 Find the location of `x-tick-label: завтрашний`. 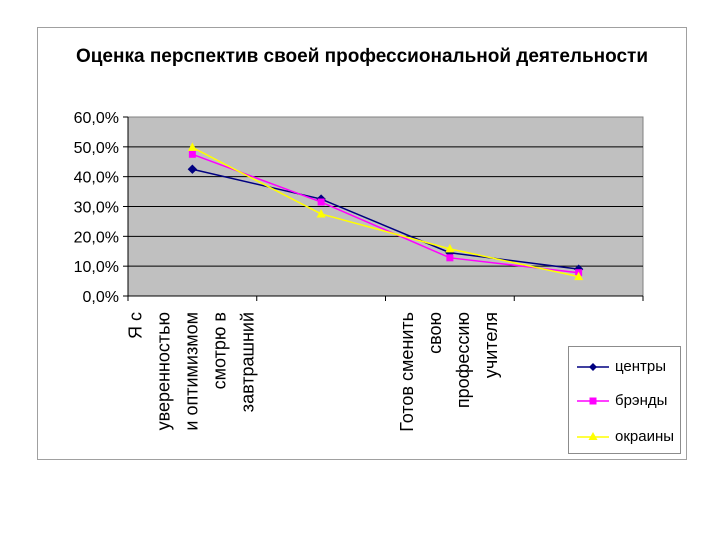

x-tick-label: завтрашний is located at coordinates (247, 362).